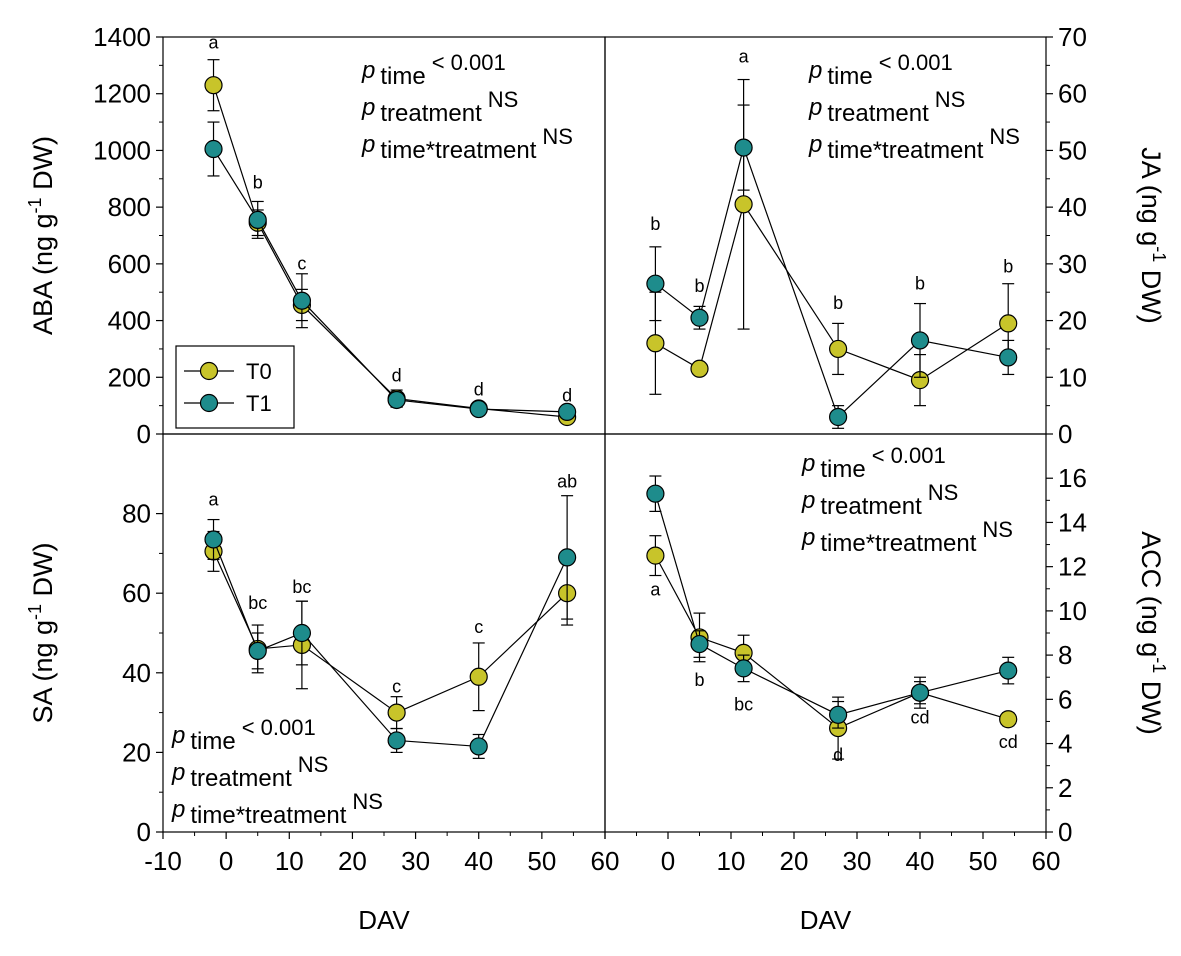 The height and width of the screenshot is (956, 1181). Describe the element at coordinates (235, 387) in the screenshot. I see `legend-box` at that location.